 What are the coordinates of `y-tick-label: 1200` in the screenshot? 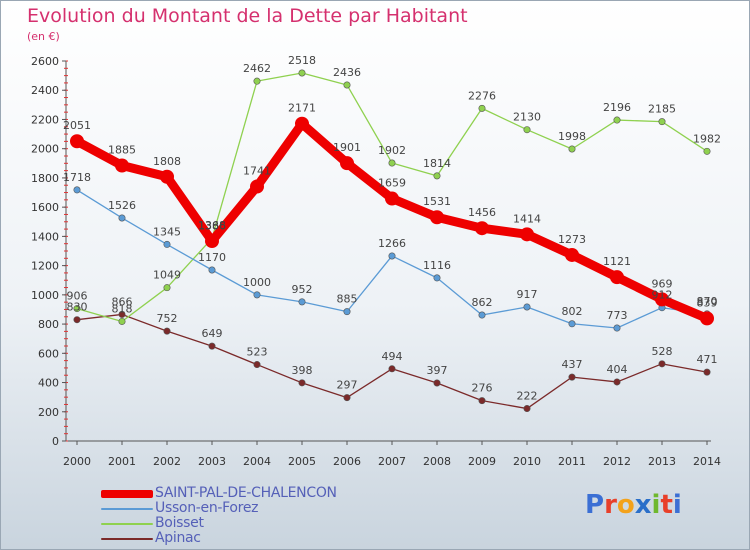 It's located at (45, 266).